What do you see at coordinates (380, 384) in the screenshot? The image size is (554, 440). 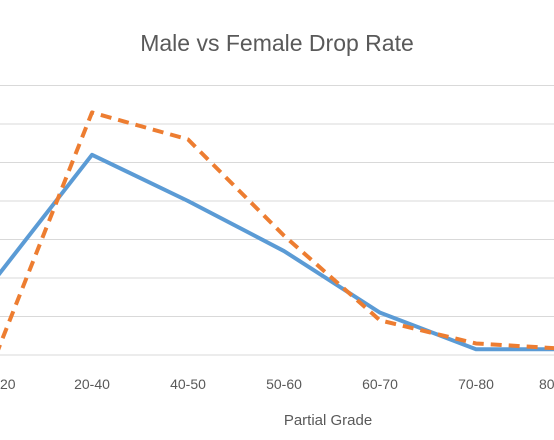 I see `x-tick-label: 60-70` at bounding box center [380, 384].